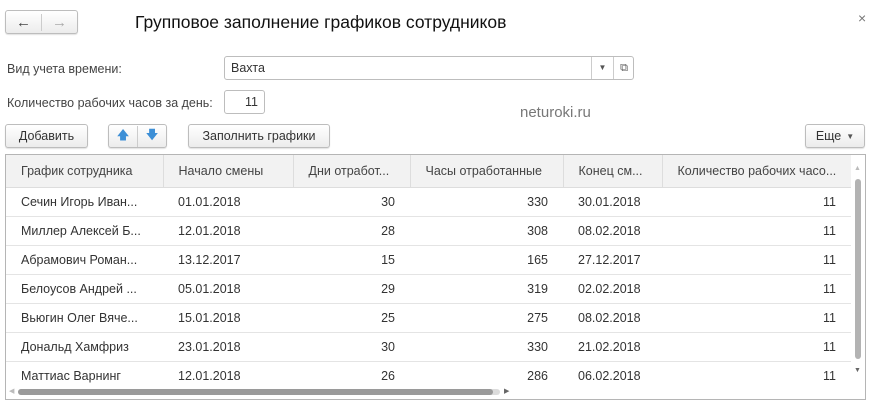  What do you see at coordinates (612, 202) in the screenshot?
I see `cell-end: 30.01.2018` at bounding box center [612, 202].